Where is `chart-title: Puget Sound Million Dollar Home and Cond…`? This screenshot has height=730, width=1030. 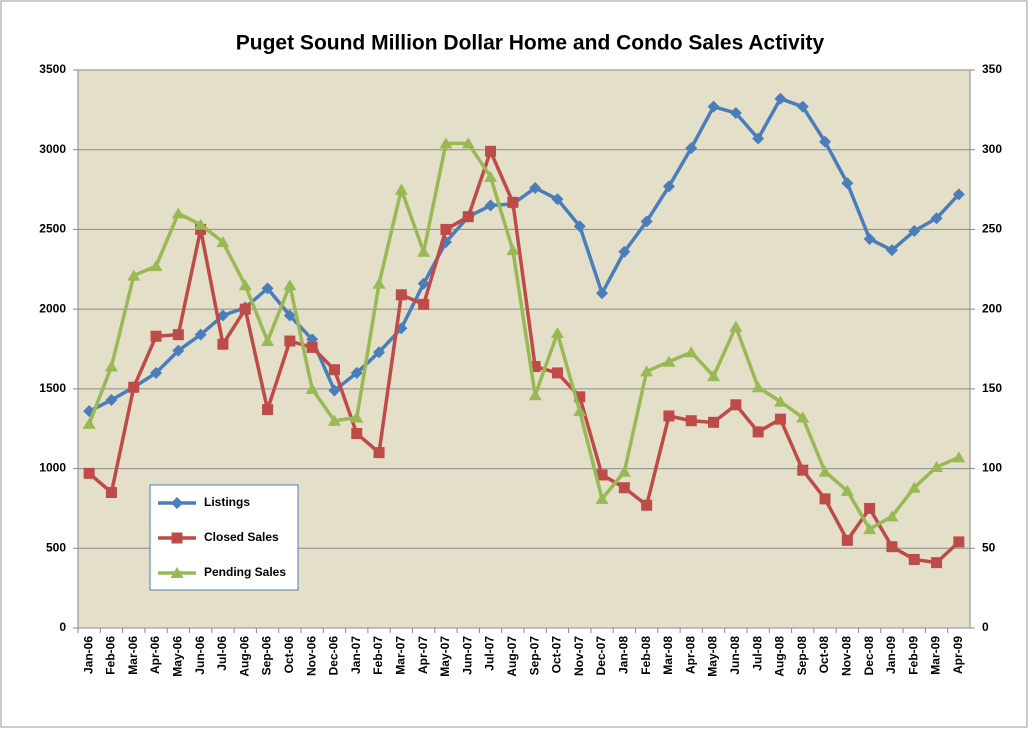
chart-title: Puget Sound Million Dollar Home and Cond… is located at coordinates (530, 43).